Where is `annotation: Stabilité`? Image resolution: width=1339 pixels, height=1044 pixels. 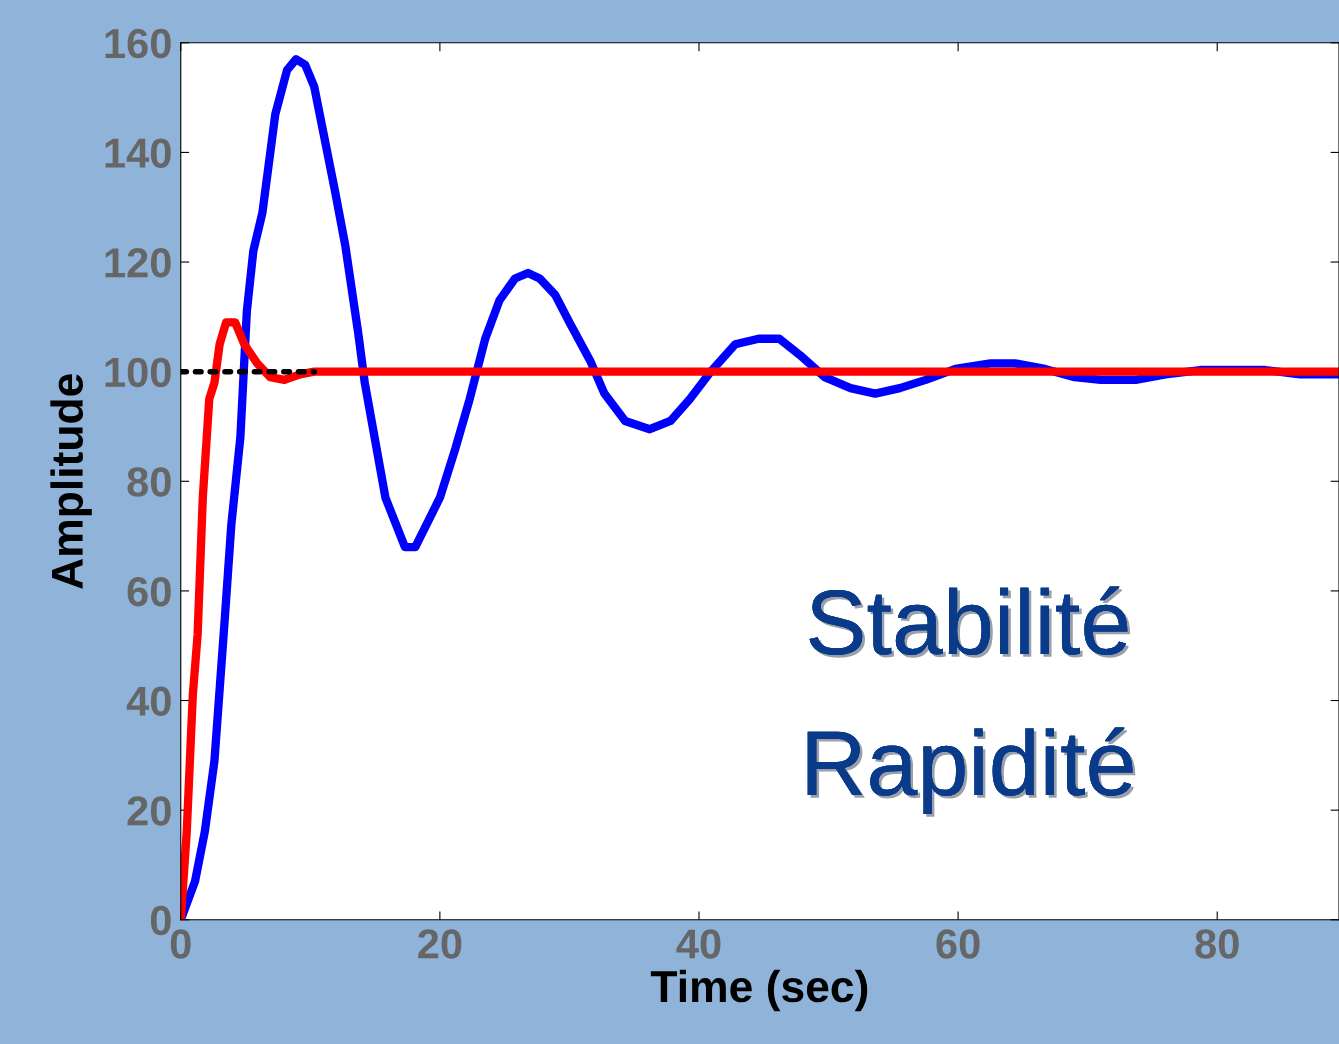 annotation: Stabilité is located at coordinates (970, 622).